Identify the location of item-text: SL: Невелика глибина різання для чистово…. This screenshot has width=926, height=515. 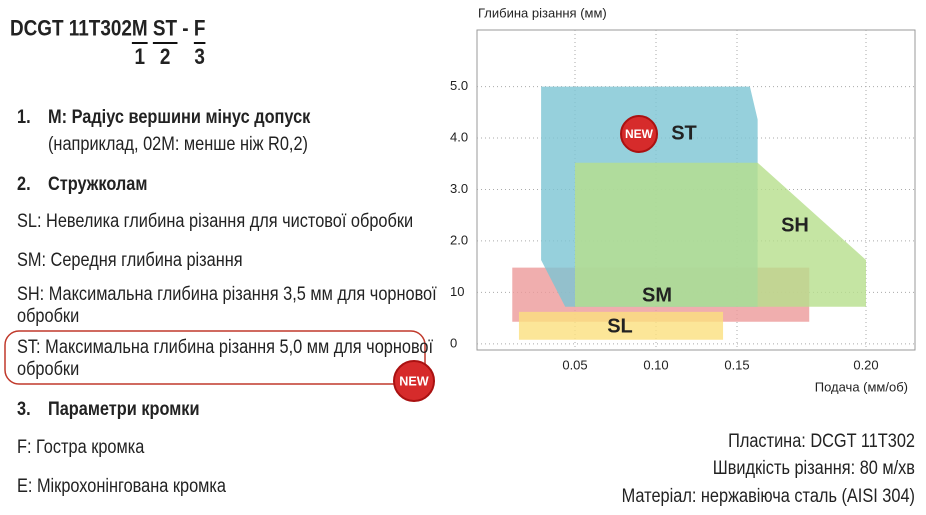
(215, 220).